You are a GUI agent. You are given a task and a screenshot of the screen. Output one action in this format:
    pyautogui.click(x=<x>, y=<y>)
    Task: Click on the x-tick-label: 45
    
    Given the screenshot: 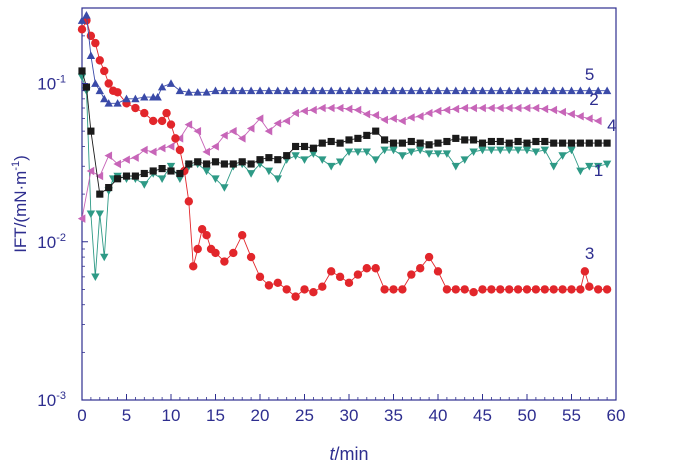 What is the action you would take?
    pyautogui.click(x=482, y=415)
    